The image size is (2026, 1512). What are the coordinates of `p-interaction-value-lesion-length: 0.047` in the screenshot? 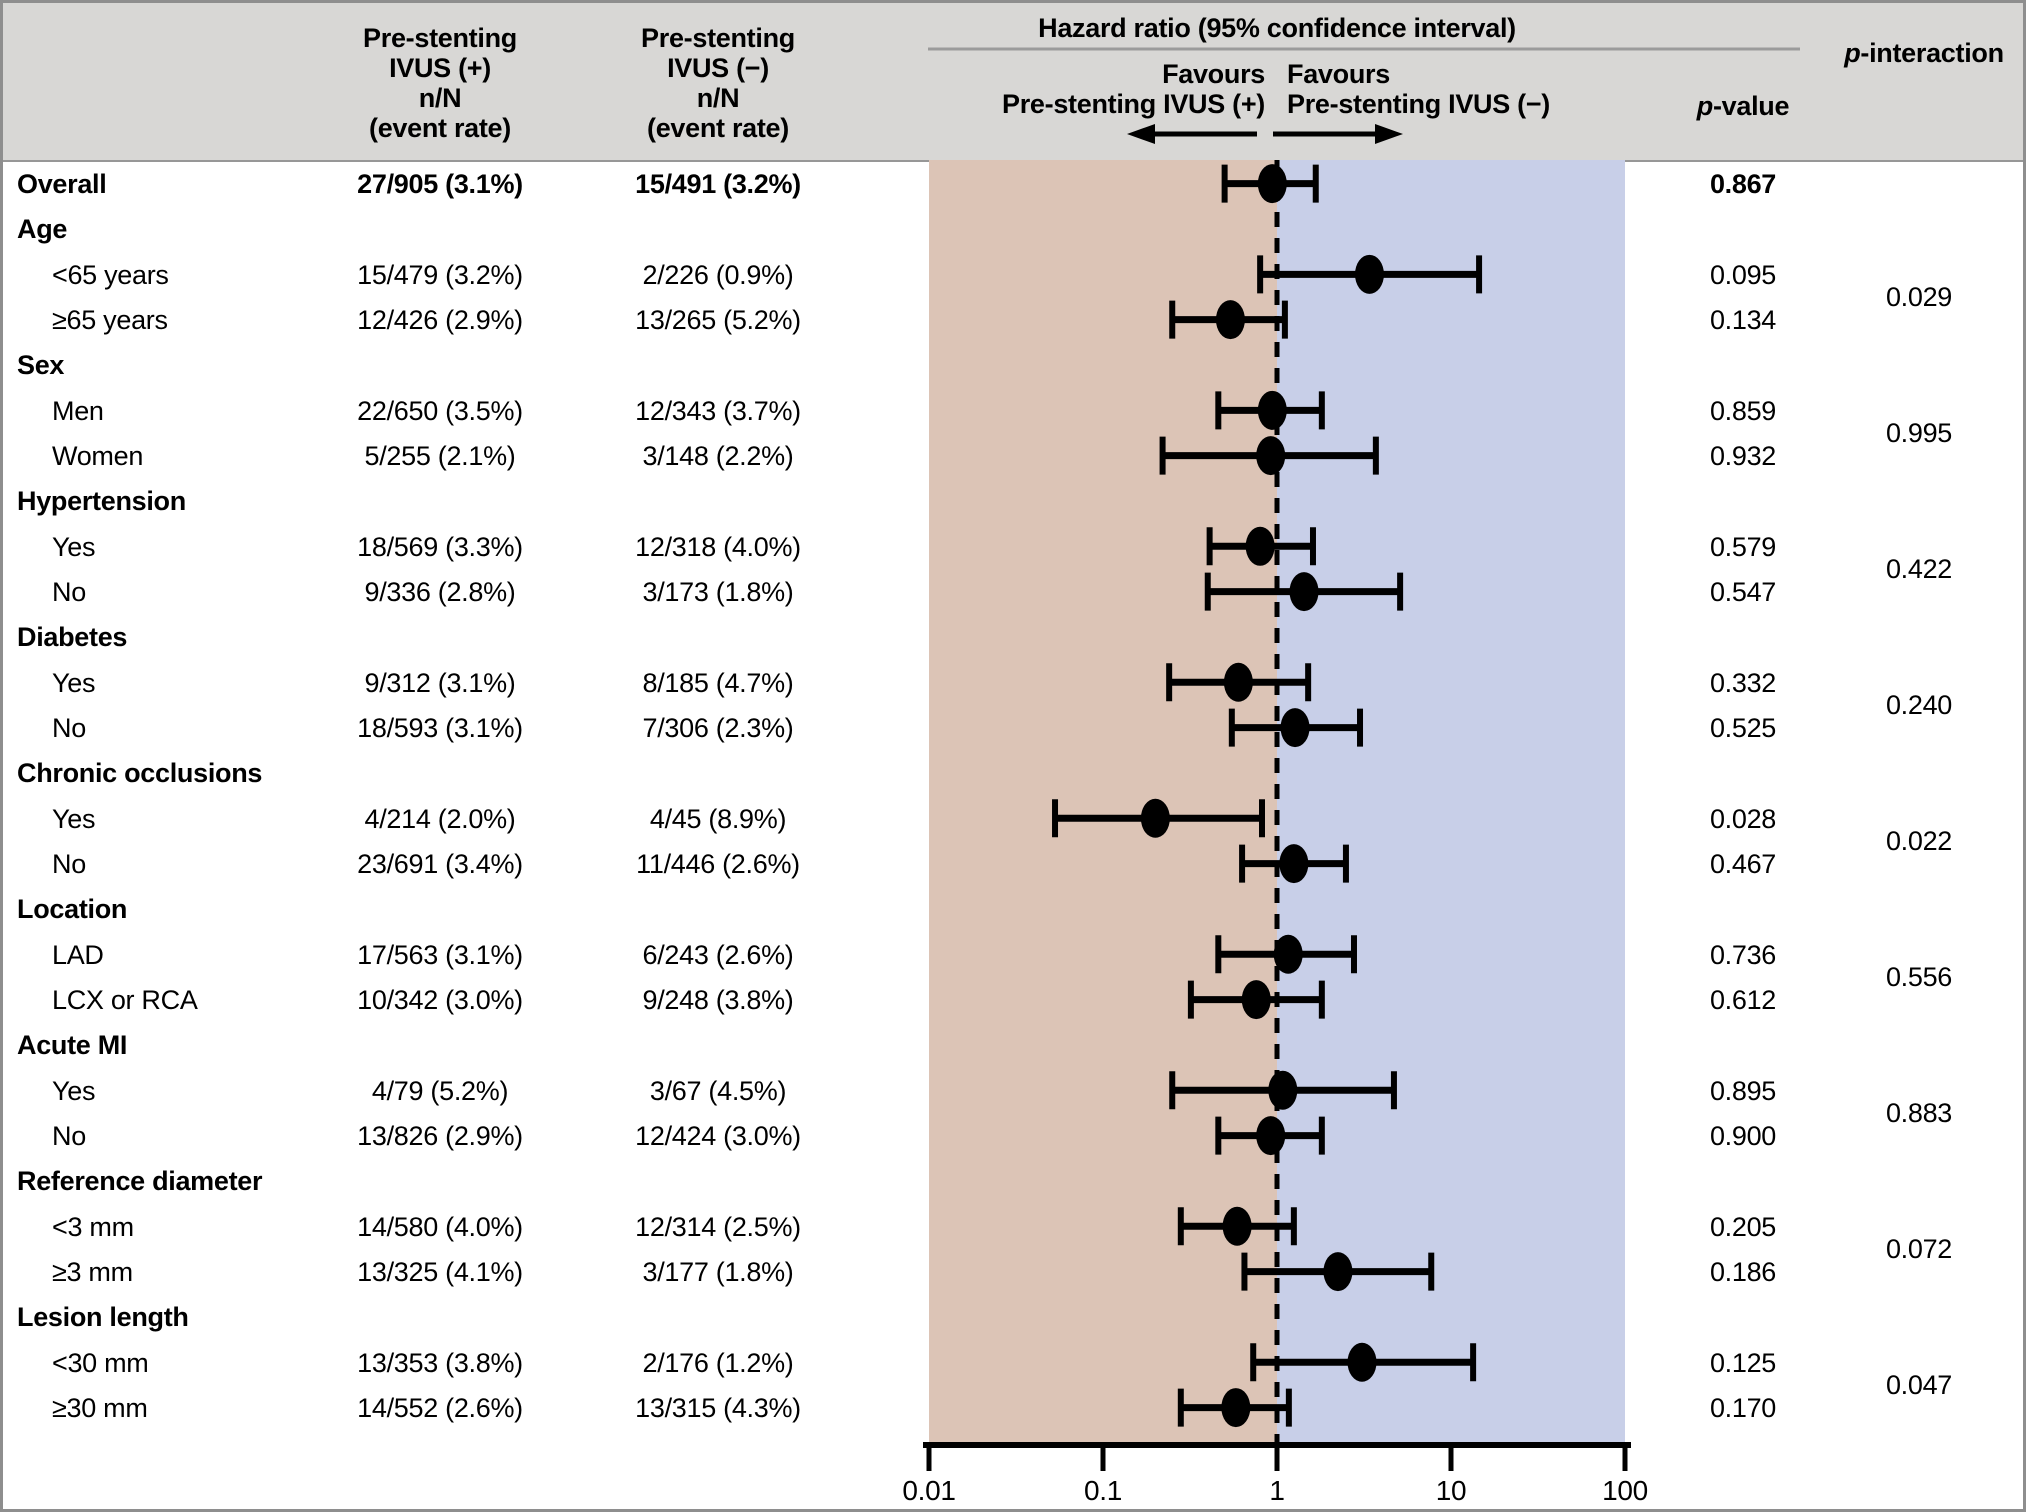 It's located at (1919, 1384).